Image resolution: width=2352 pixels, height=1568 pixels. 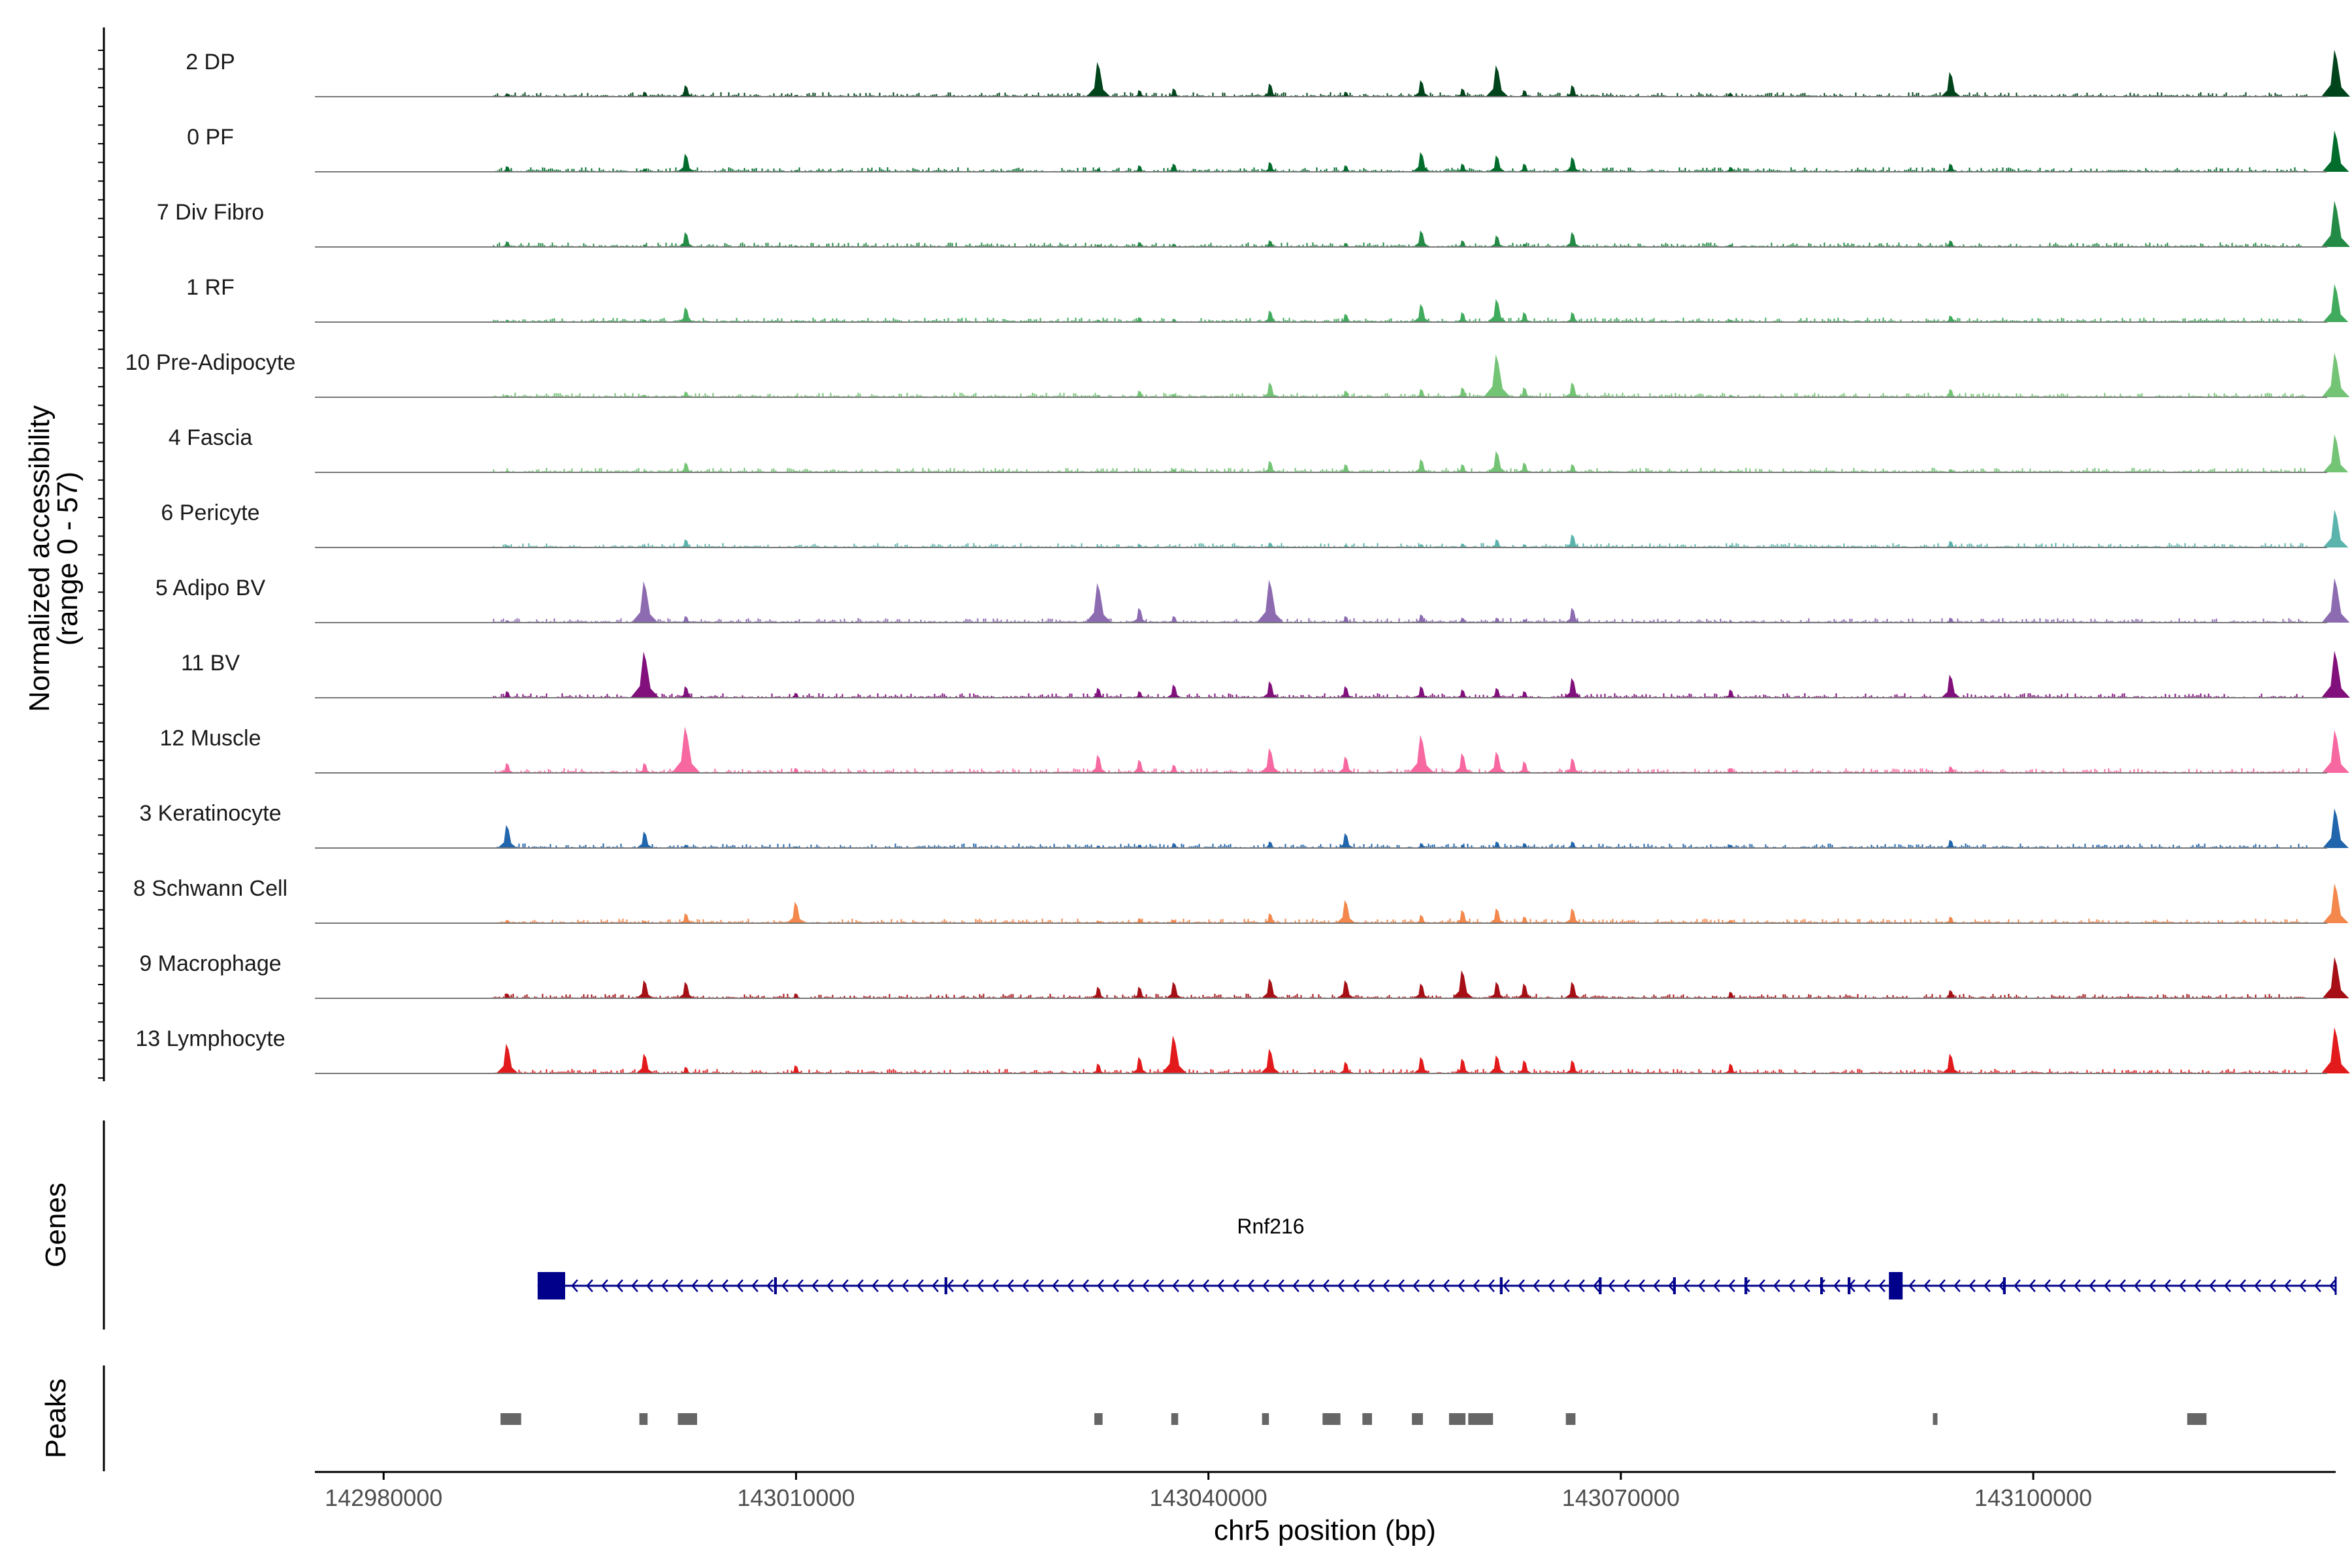 What do you see at coordinates (1268, 73) in the screenshot?
I see `track-1: 2 DP` at bounding box center [1268, 73].